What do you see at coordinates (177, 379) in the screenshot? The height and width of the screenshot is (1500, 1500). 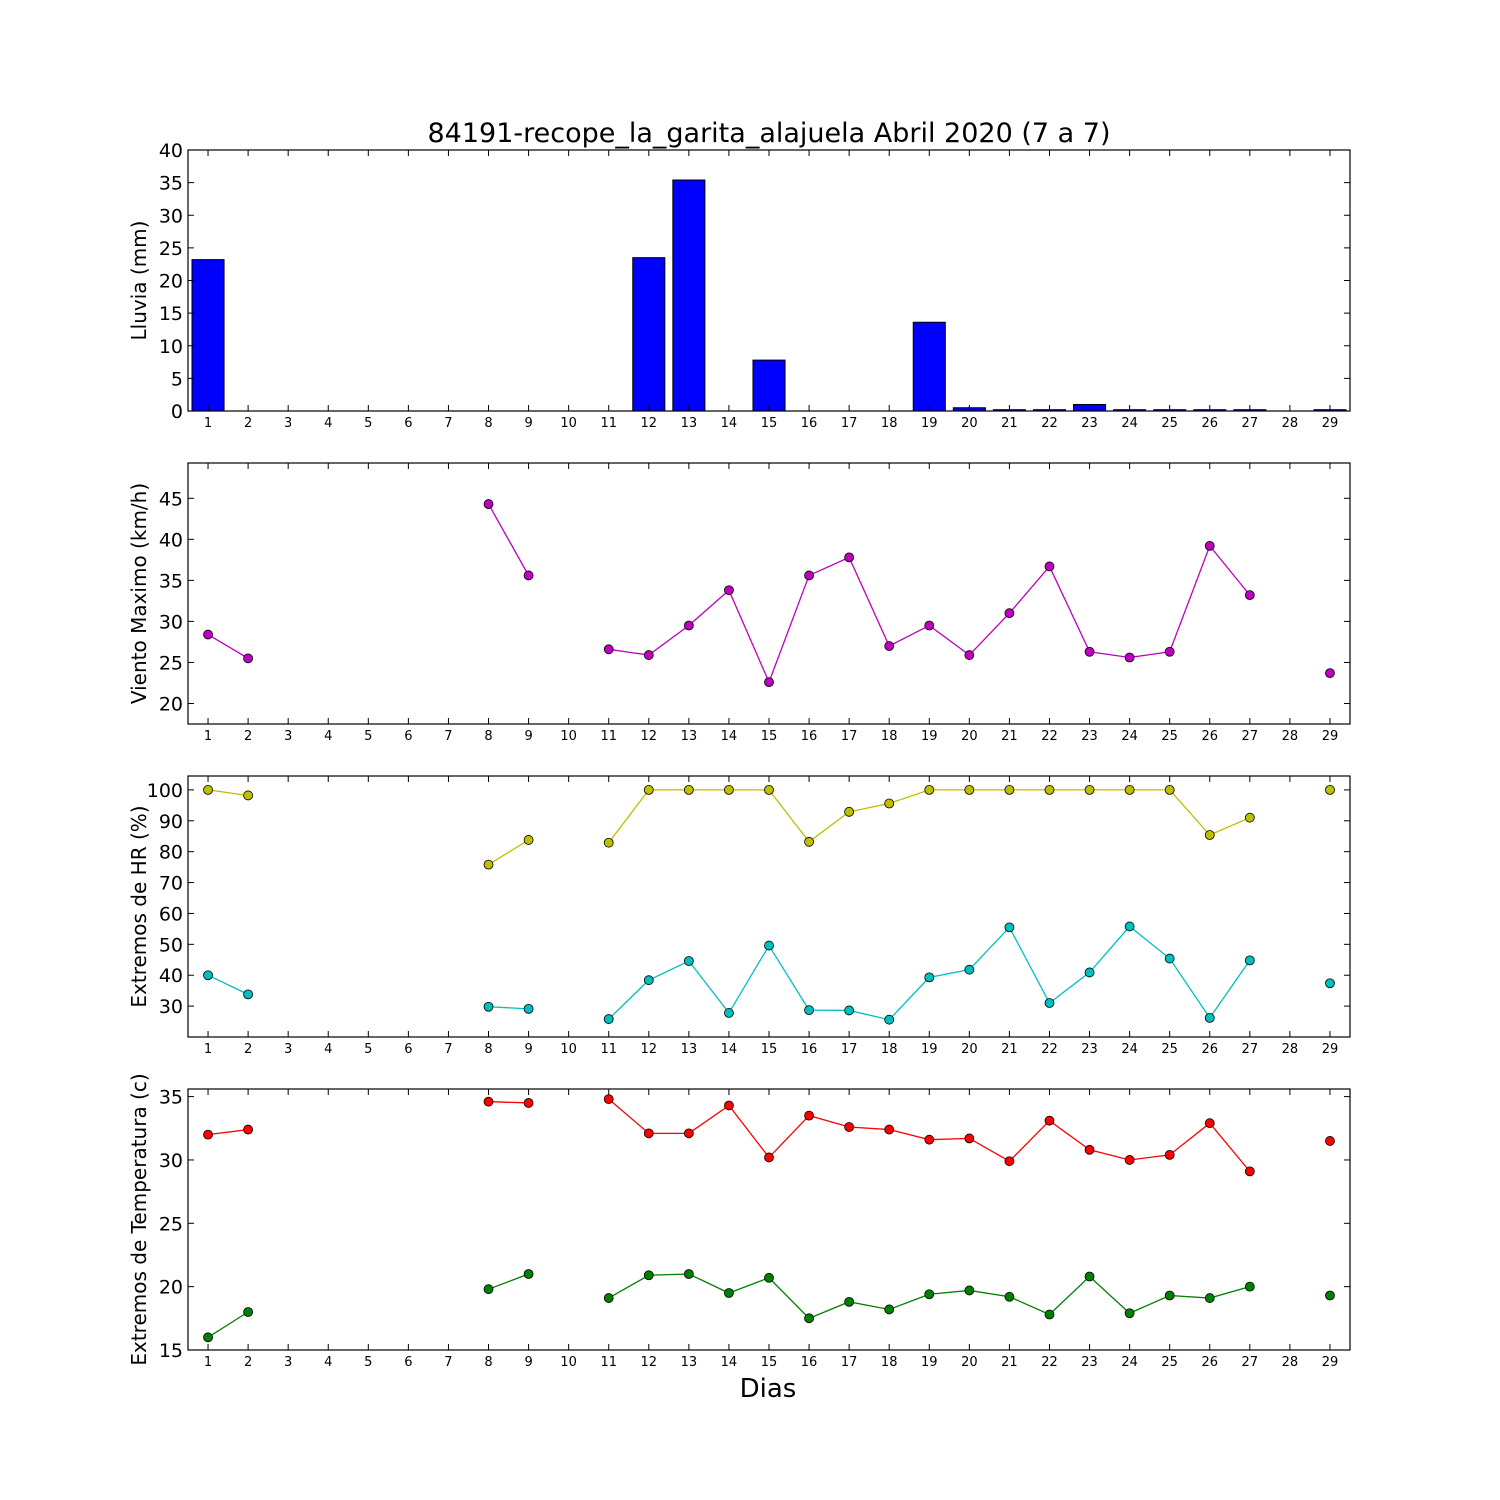 I see `y-tick-label: 5` at bounding box center [177, 379].